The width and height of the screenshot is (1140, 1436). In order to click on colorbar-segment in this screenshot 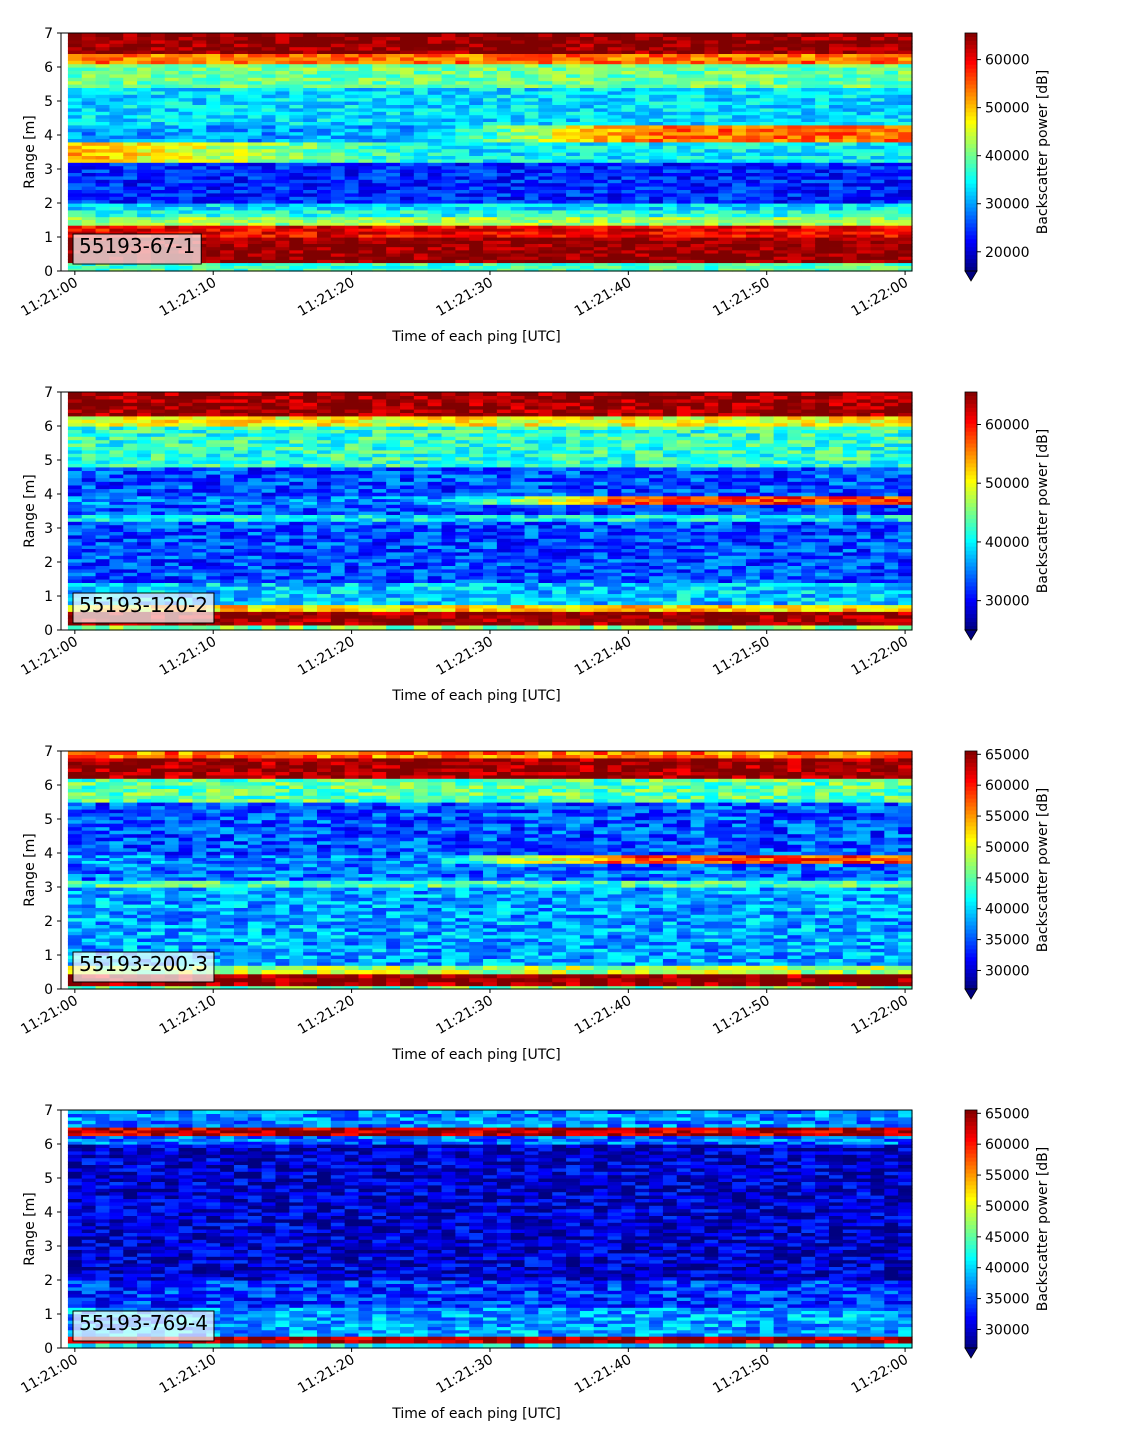, I will do `click(971, 237)`.